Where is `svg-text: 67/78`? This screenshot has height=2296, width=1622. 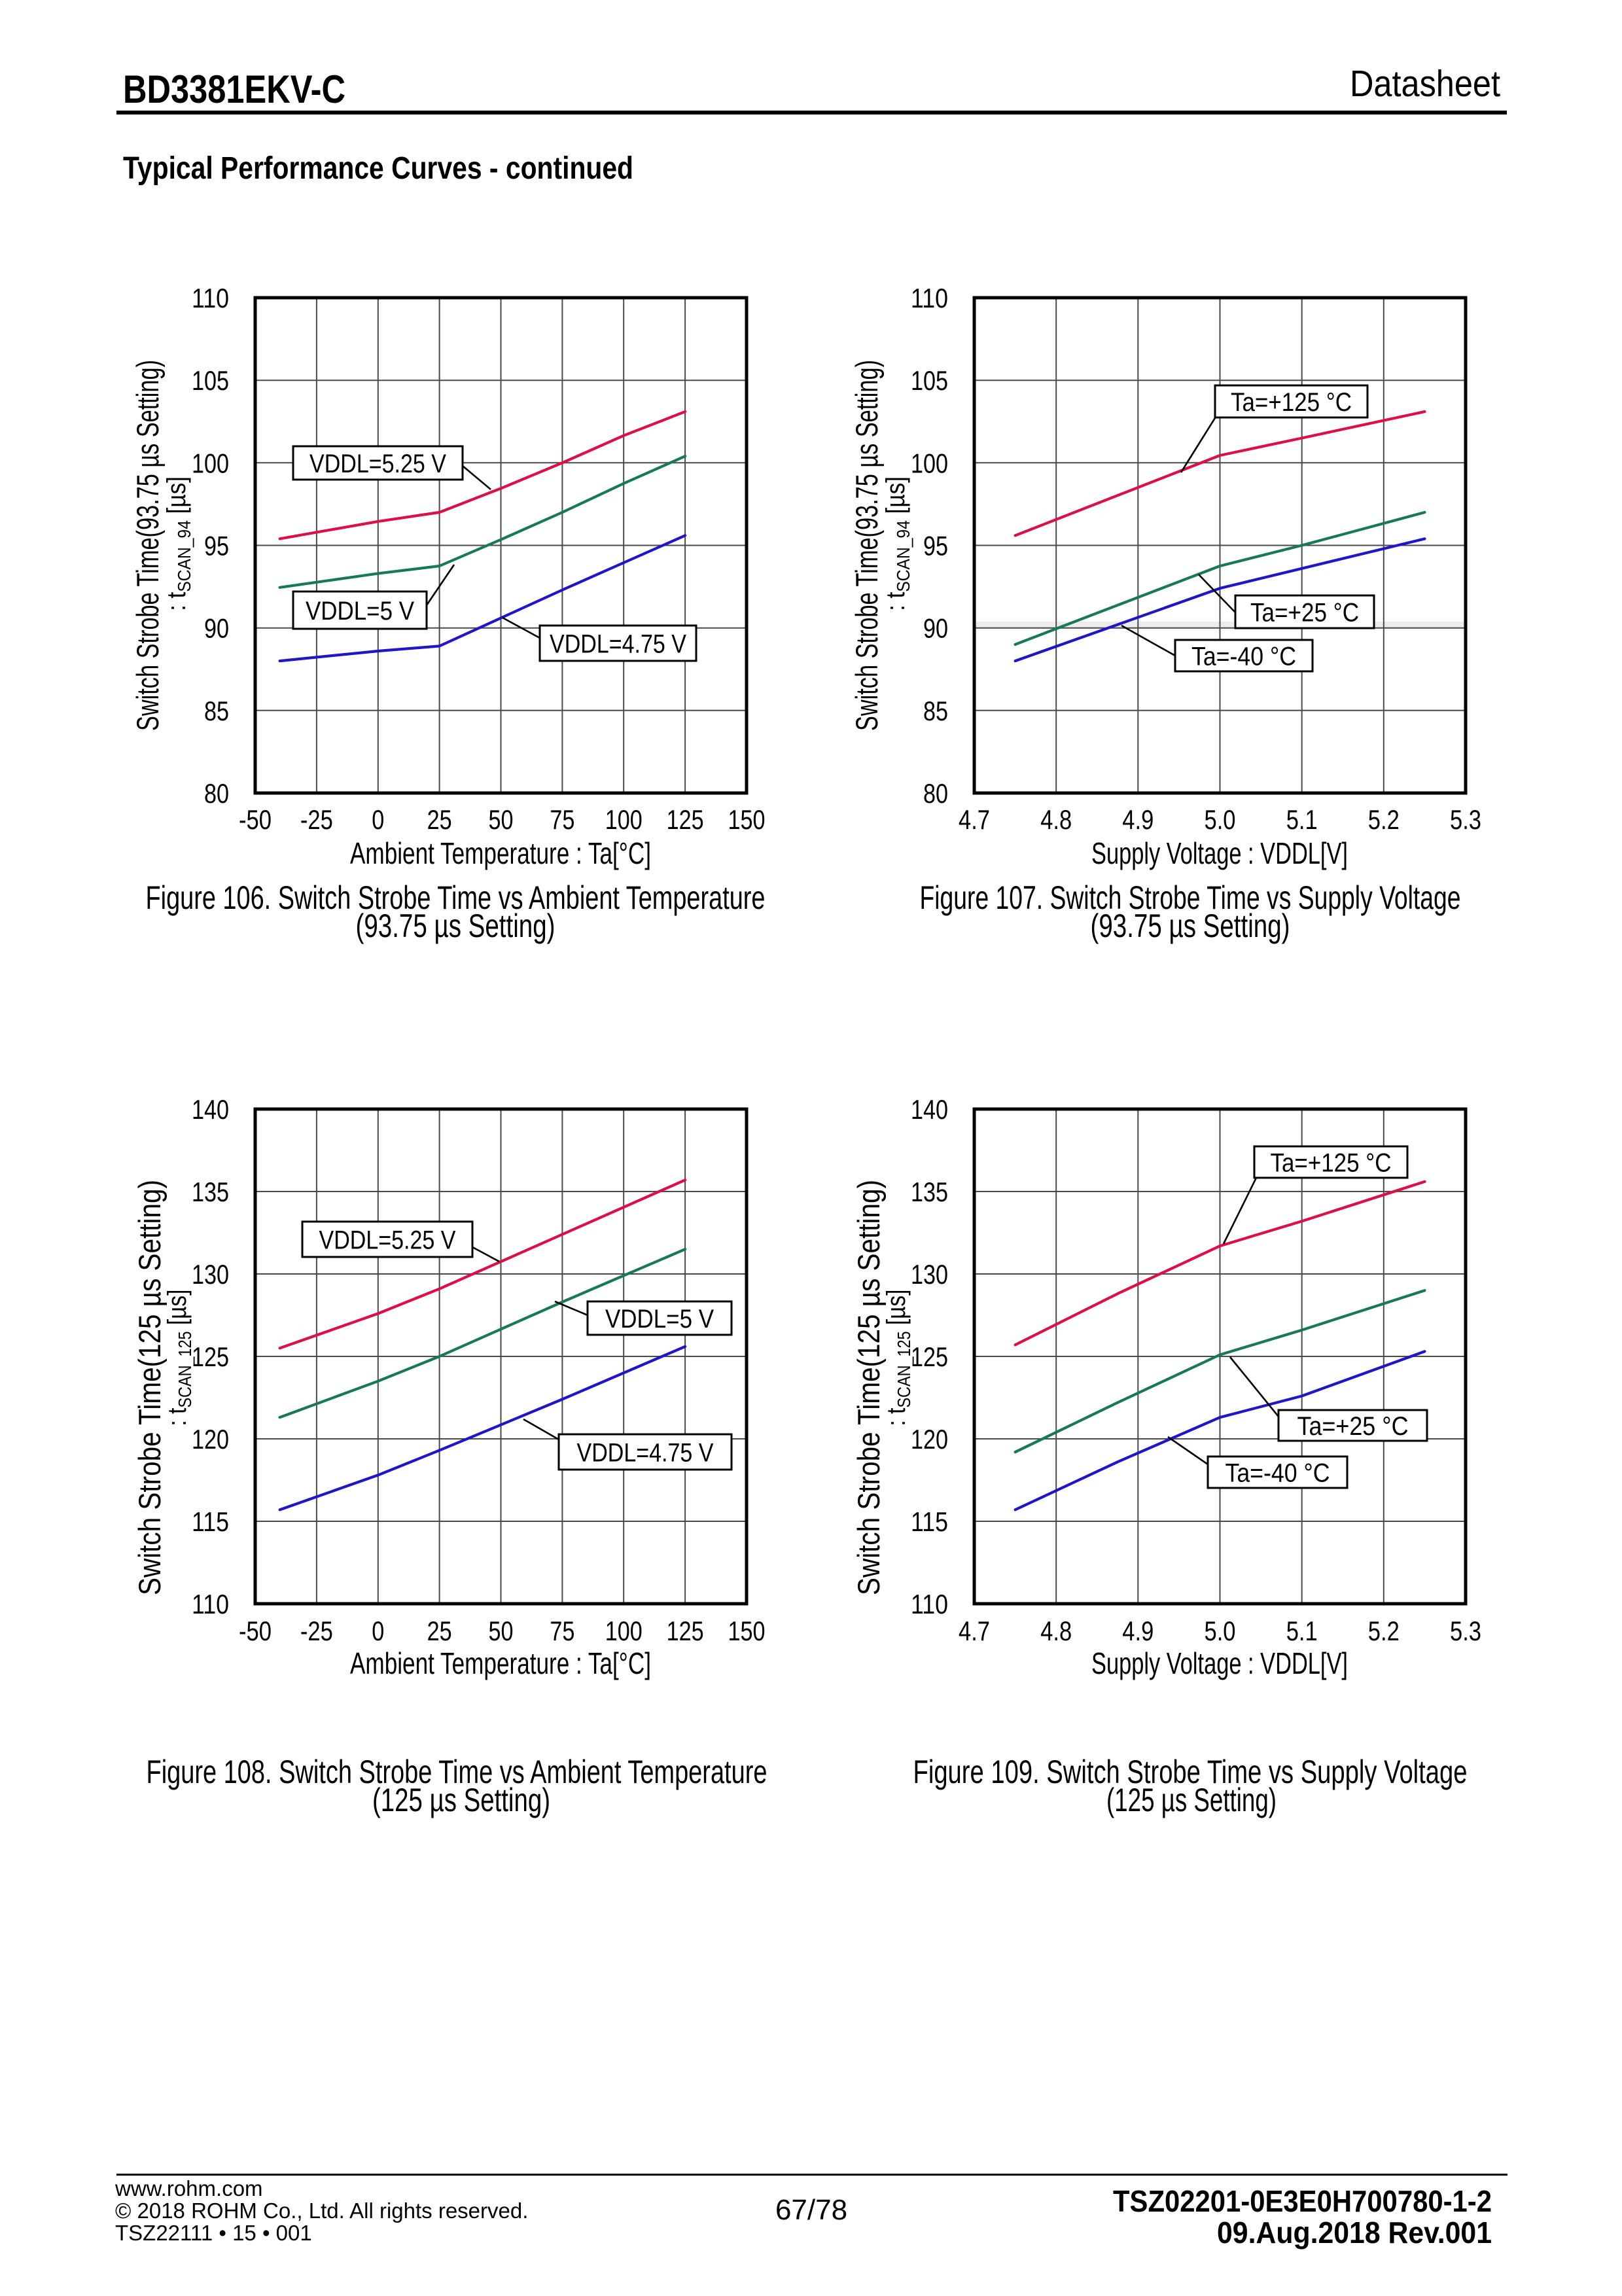
svg-text: 67/78 is located at coordinates (811, 2210).